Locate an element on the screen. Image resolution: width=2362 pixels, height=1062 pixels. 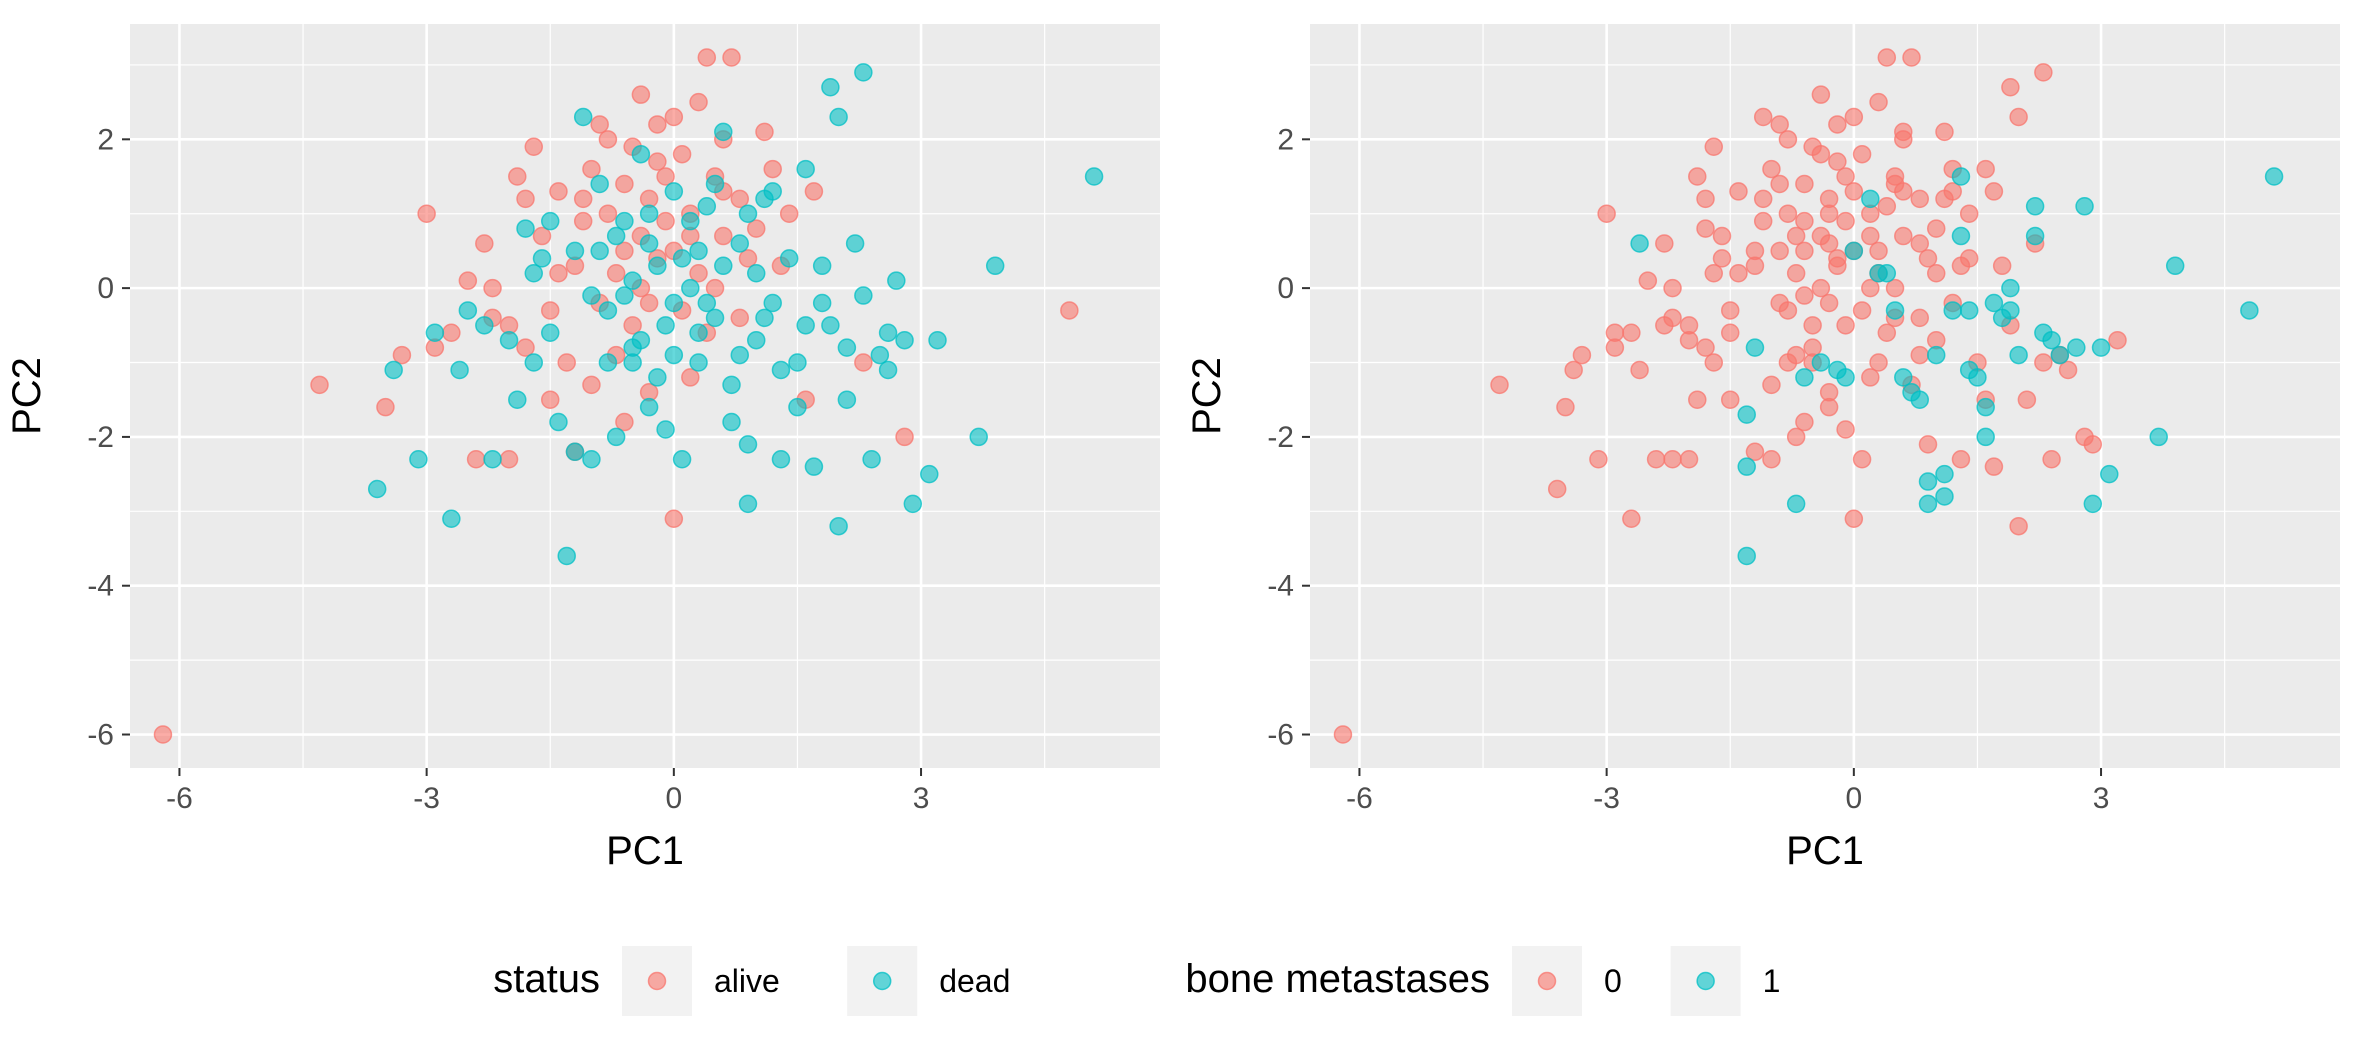
x-tick-label: 3 is located at coordinates (921, 798).